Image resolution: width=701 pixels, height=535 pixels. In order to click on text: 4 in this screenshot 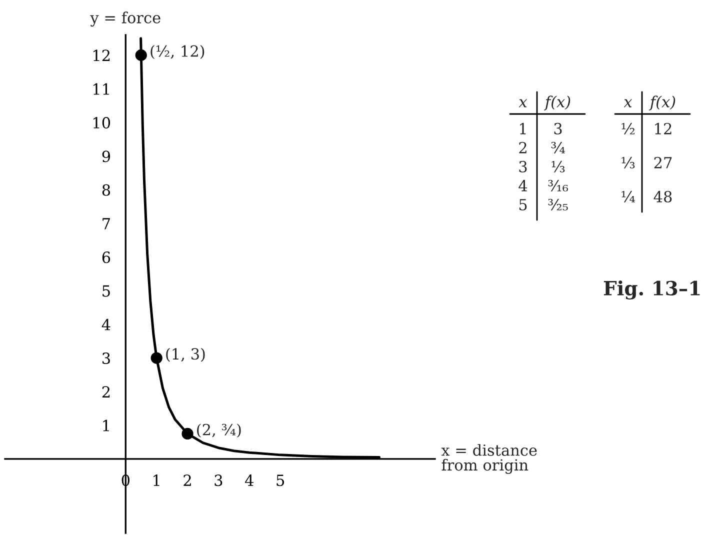, I will do `click(523, 186)`.